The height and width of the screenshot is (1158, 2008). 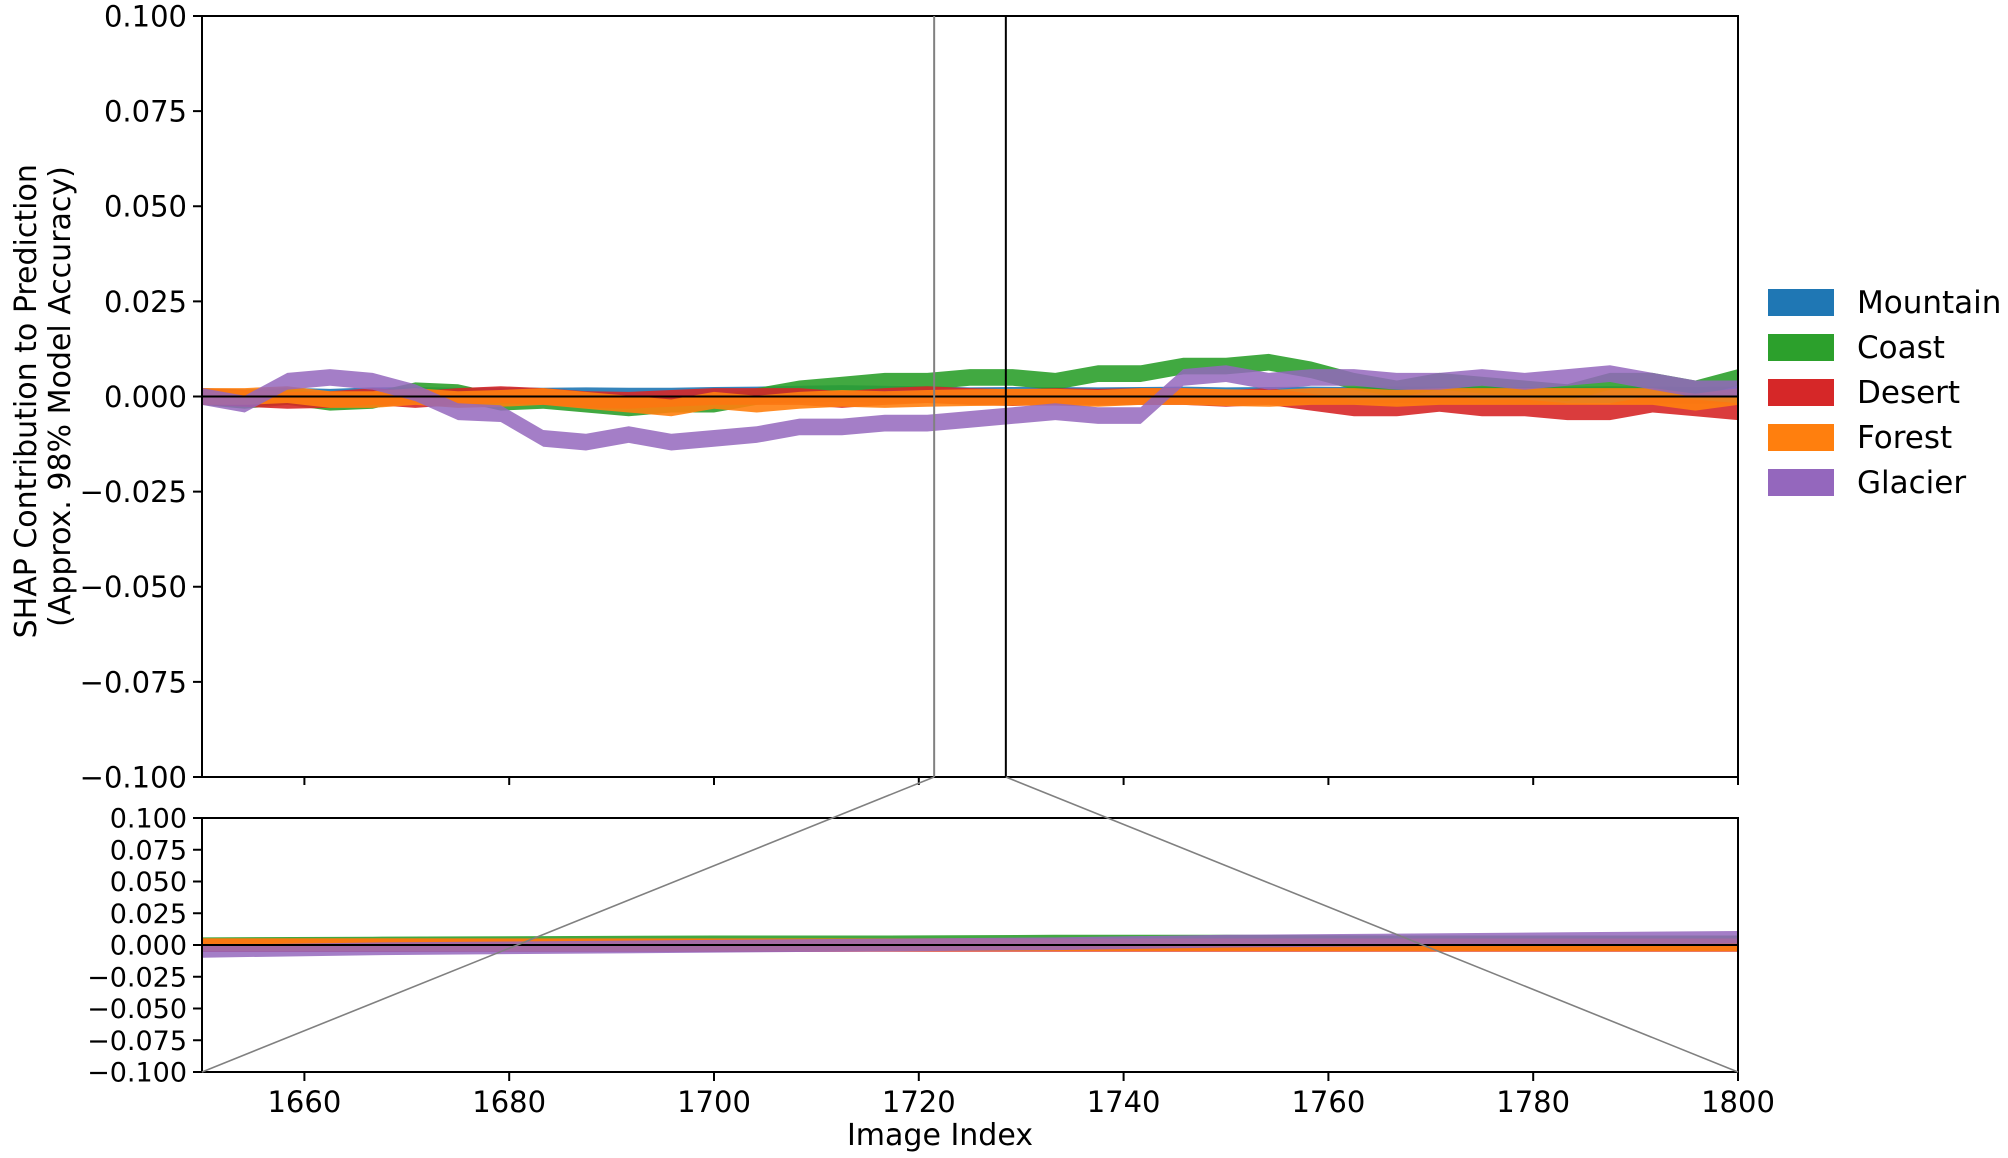 What do you see at coordinates (1911, 483) in the screenshot?
I see `legend-label-glacier: Glacier` at bounding box center [1911, 483].